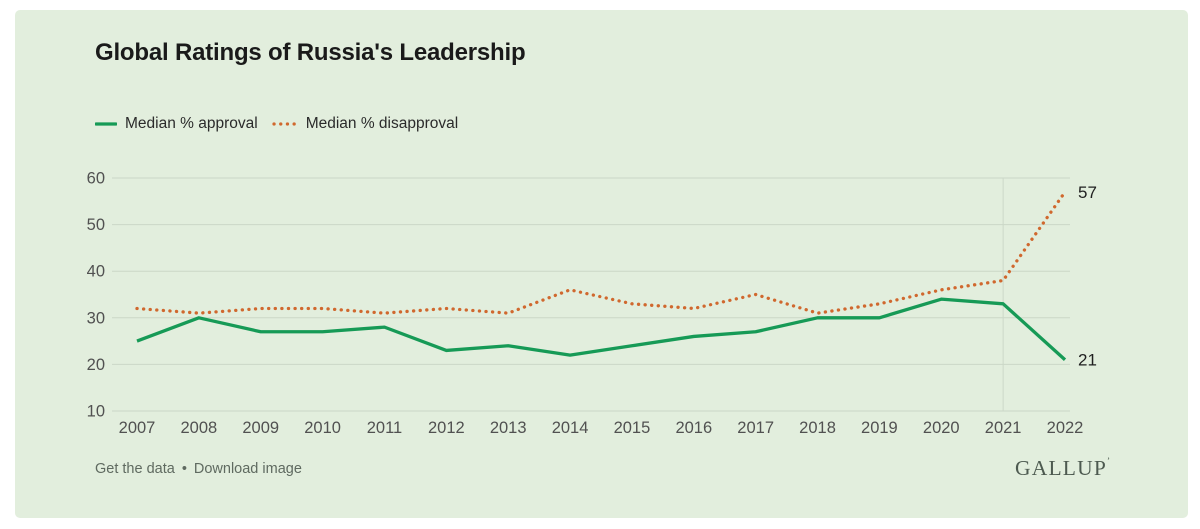 Image resolution: width=1200 pixels, height=529 pixels. What do you see at coordinates (570, 428) in the screenshot?
I see `x-tick-label: 2014` at bounding box center [570, 428].